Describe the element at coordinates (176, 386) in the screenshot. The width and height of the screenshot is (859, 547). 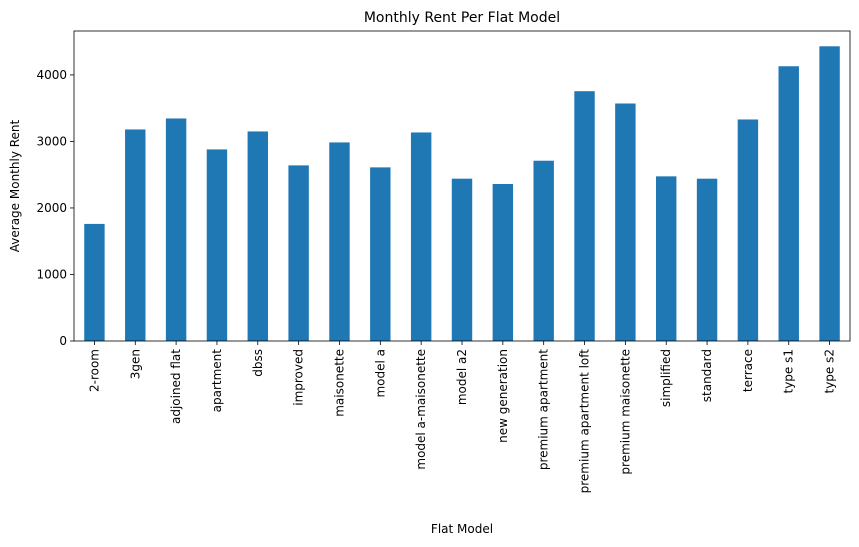
I see `x-tick-label: adjoined flat` at that location.